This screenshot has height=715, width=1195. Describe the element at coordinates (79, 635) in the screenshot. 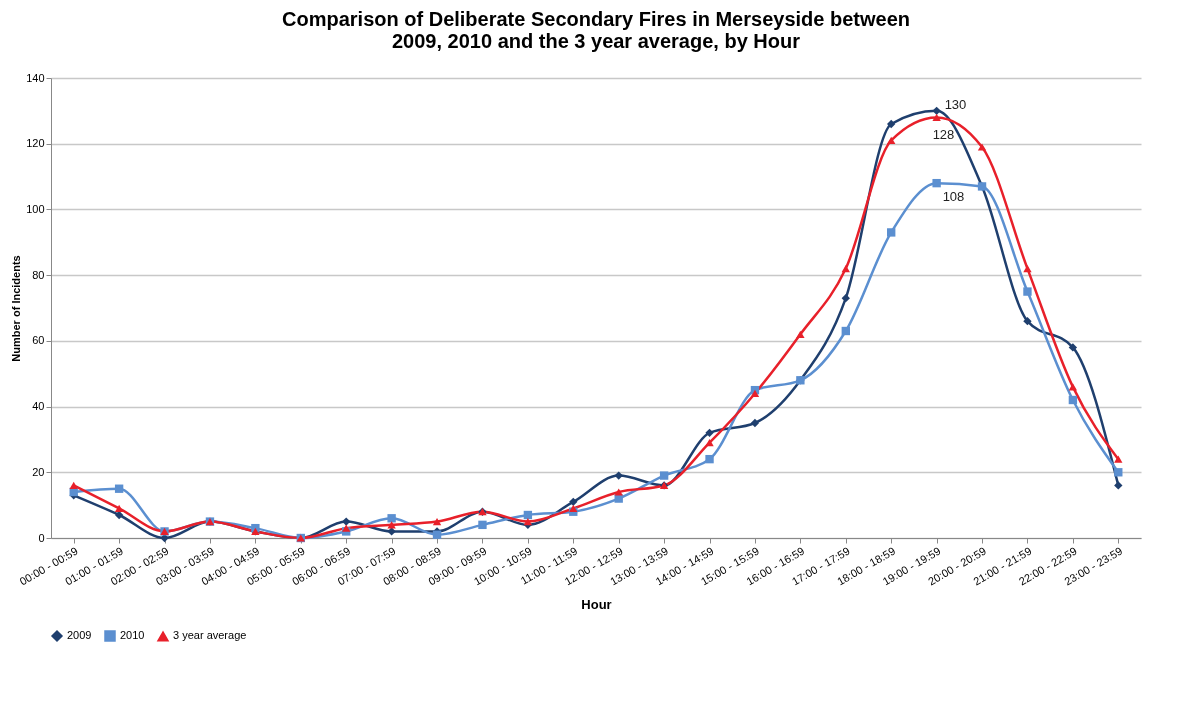

I see `legend-label: 2009` at that location.